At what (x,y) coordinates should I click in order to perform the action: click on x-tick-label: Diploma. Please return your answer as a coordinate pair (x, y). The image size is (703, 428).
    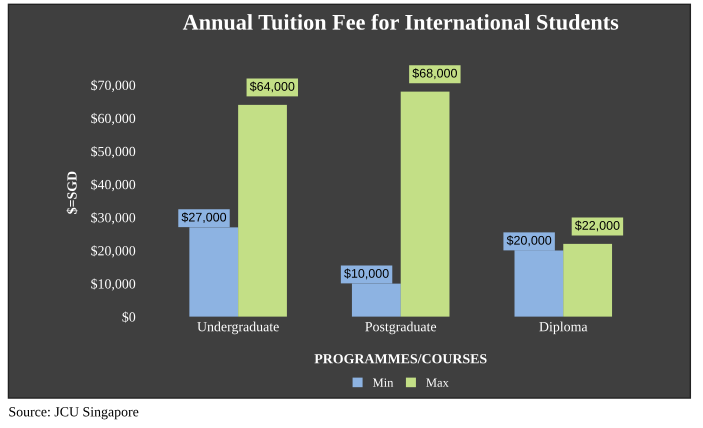
    Looking at the image, I should click on (563, 328).